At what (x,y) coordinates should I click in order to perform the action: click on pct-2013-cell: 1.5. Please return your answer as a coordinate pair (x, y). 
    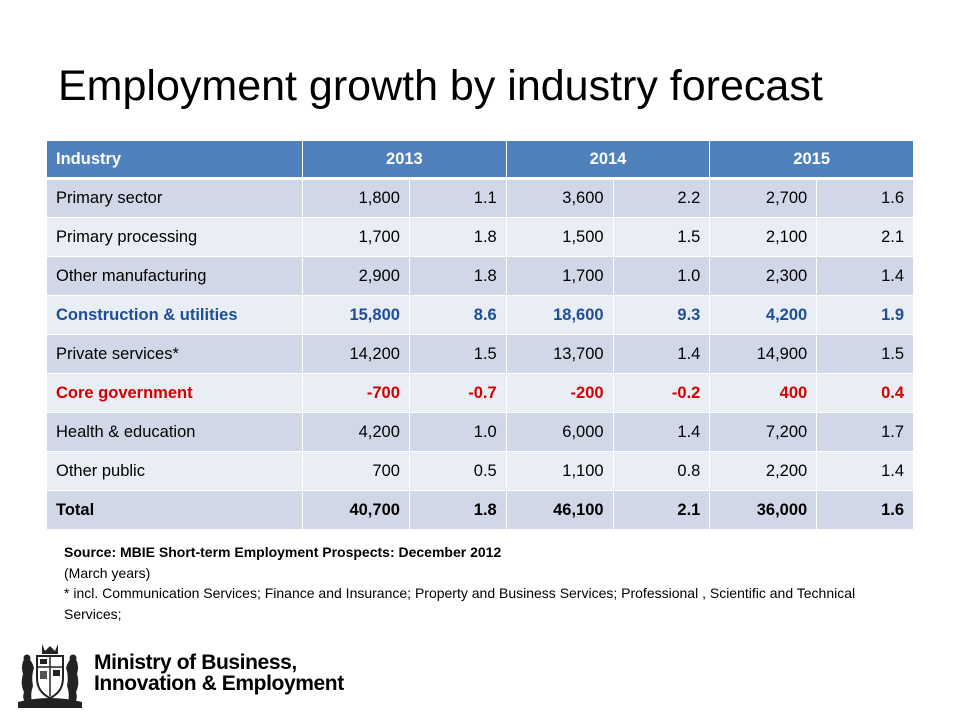
    Looking at the image, I should click on (457, 354).